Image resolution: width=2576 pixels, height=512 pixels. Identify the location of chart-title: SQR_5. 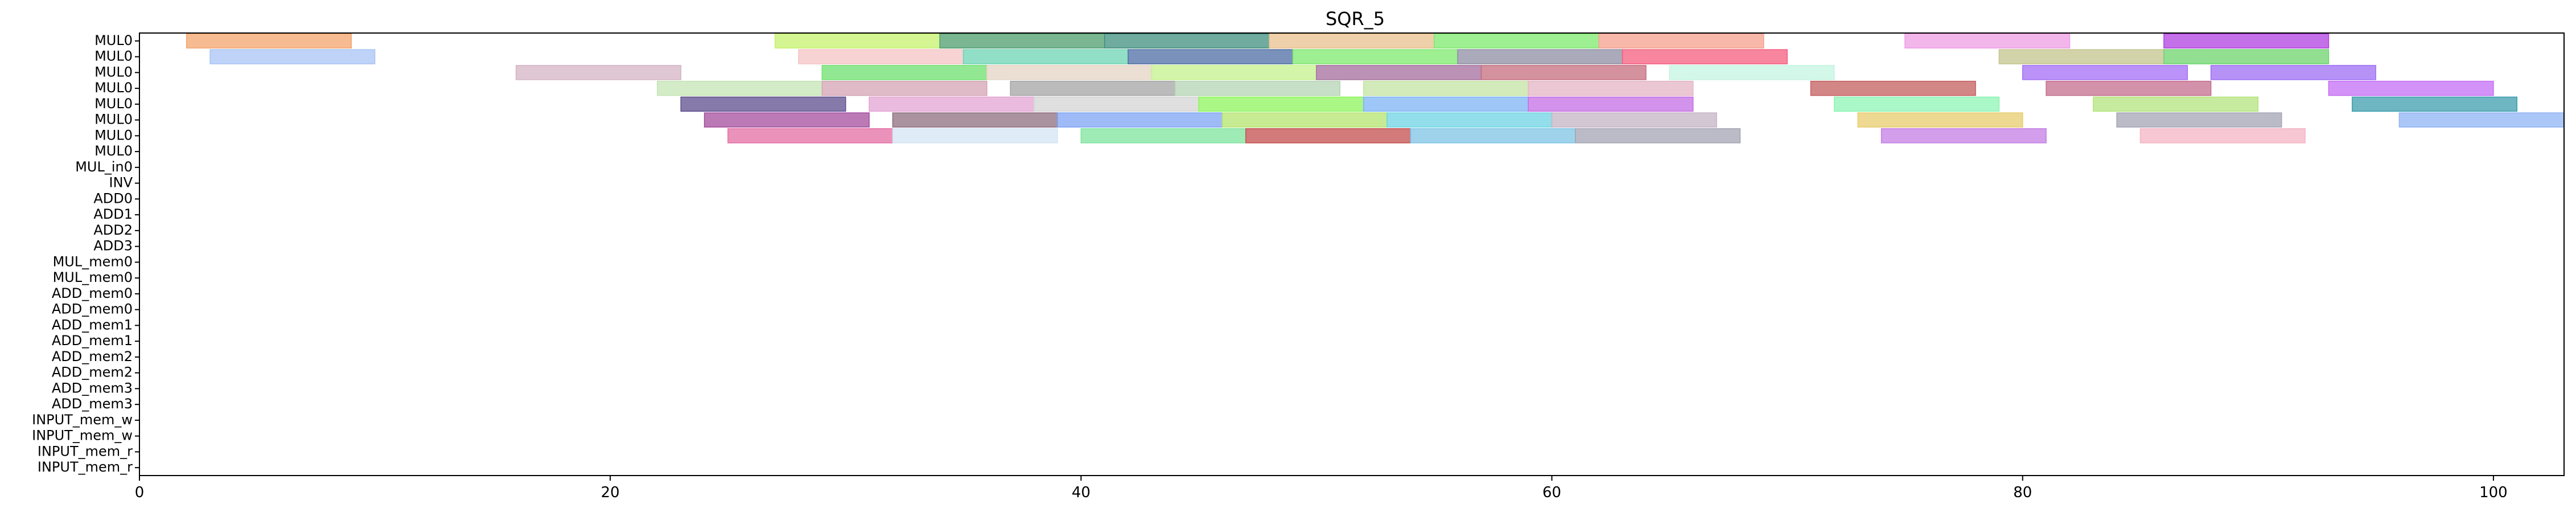
(1356, 19).